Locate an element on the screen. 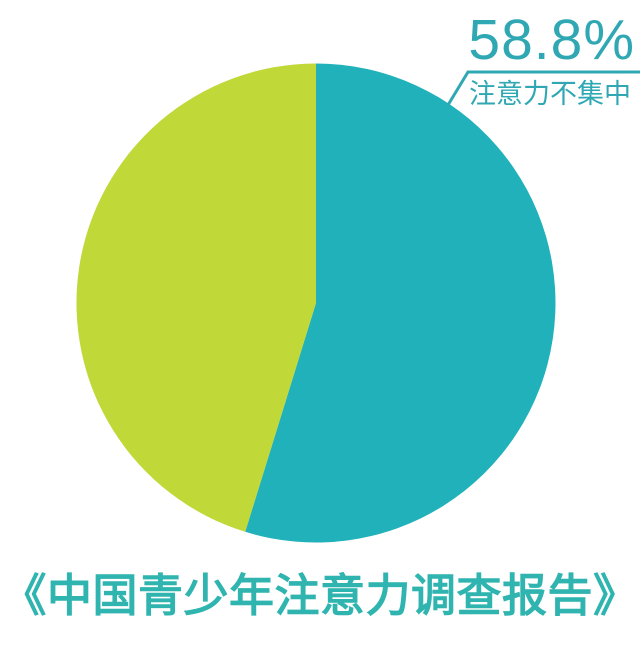 The image size is (640, 645). callout-text-label: 注意力不集中 is located at coordinates (550, 94).